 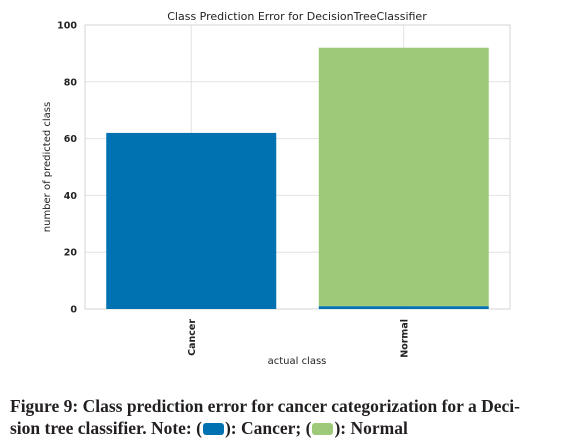 What do you see at coordinates (191, 220) in the screenshot?
I see `bar-cancer-cancer` at bounding box center [191, 220].